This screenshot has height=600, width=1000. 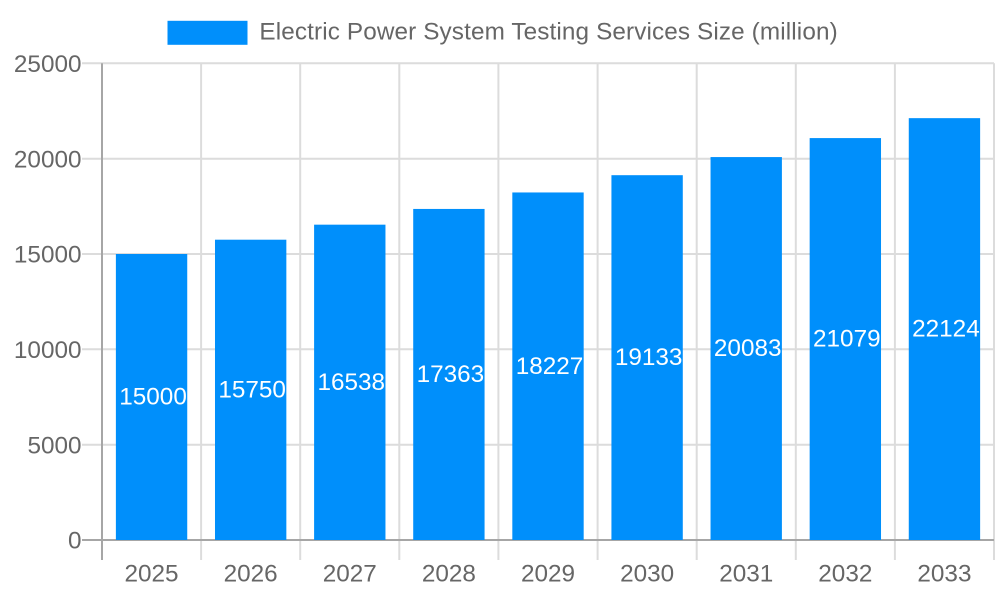 I want to click on svg-text: 22124, so click(x=946, y=329).